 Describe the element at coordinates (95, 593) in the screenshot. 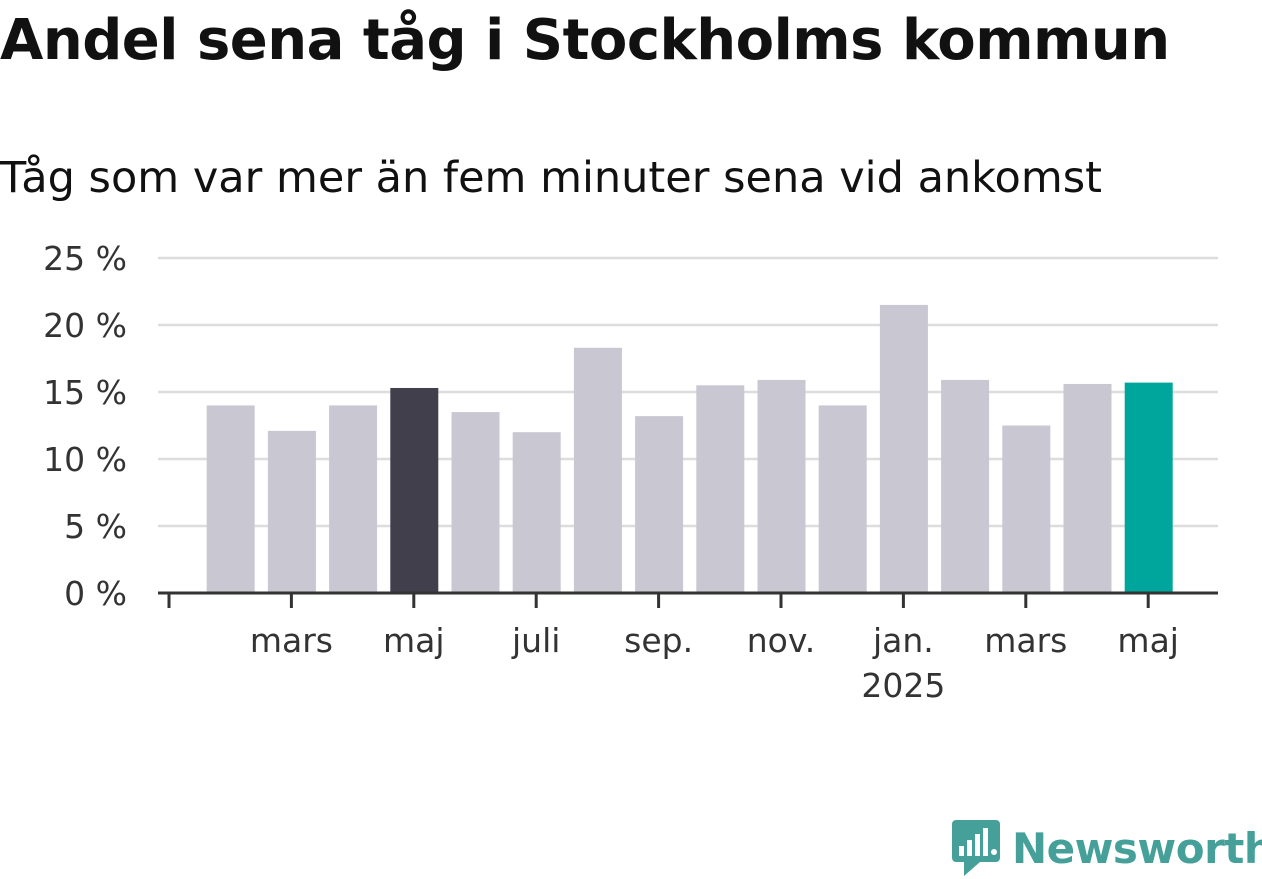

I see `y-tick-label: 0 %` at that location.